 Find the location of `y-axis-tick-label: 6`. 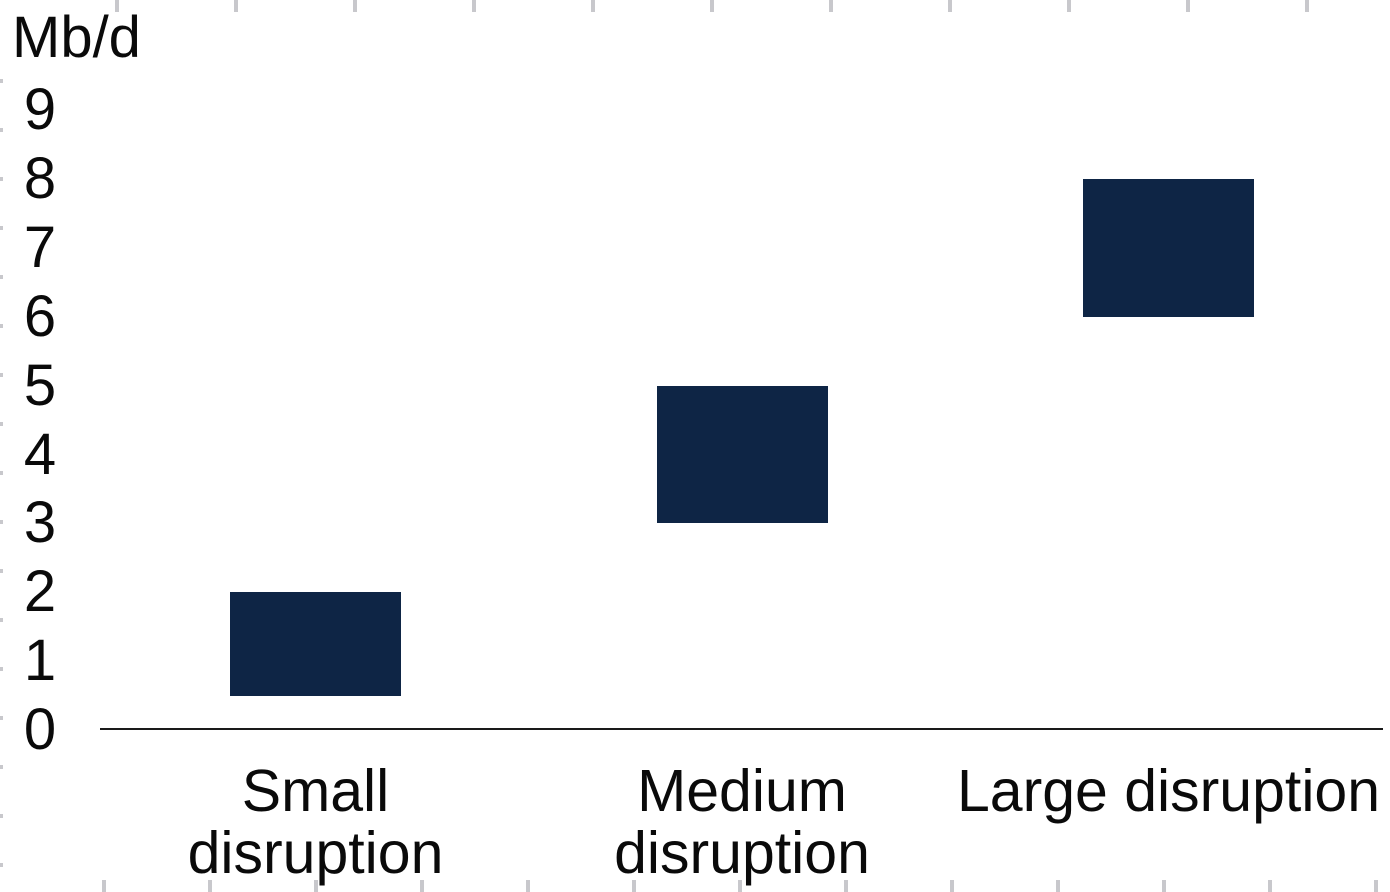

y-axis-tick-label: 6 is located at coordinates (40, 316).